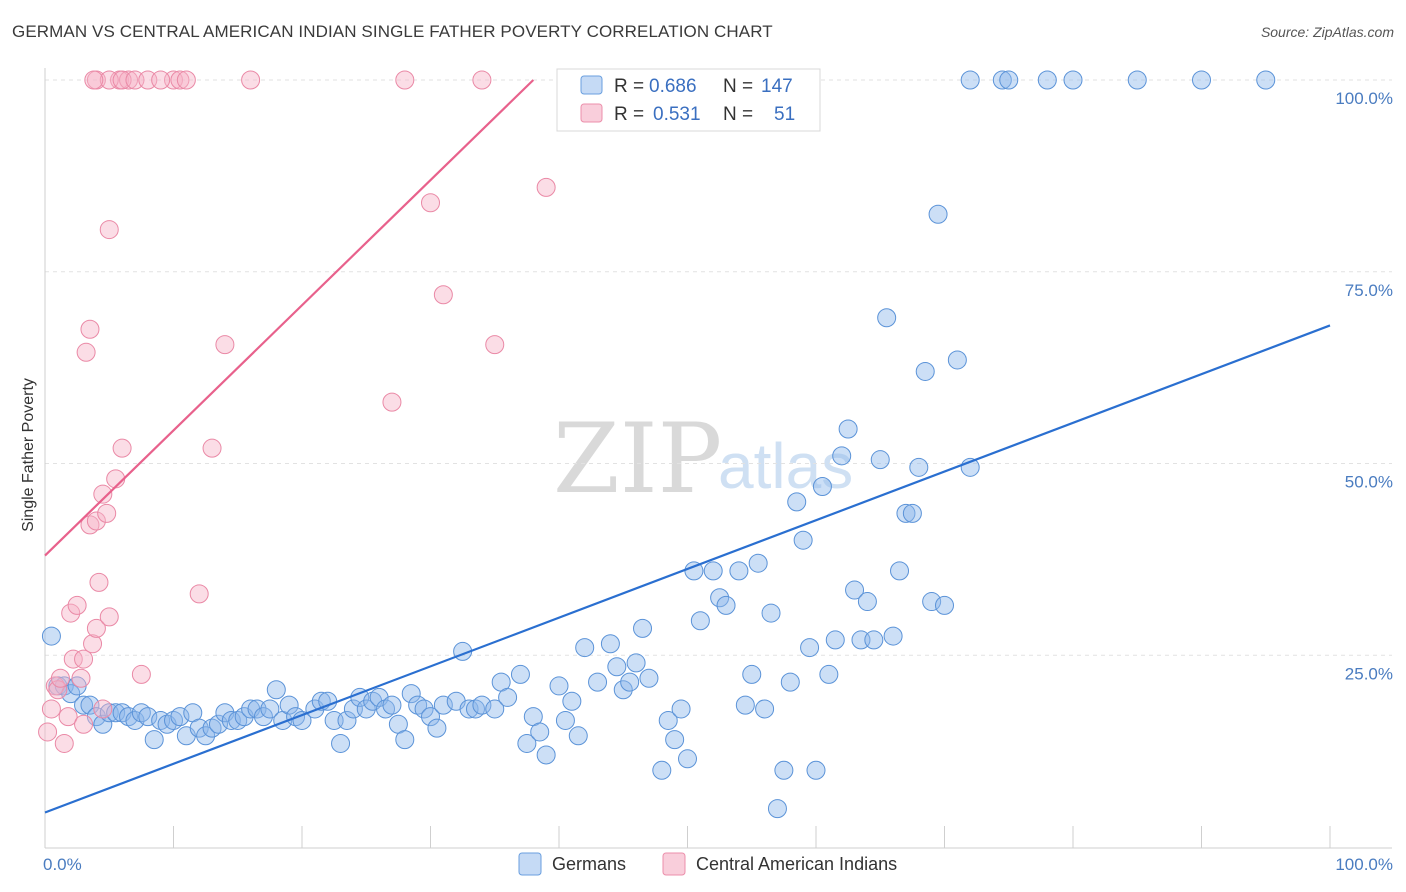 The width and height of the screenshot is (1406, 892). I want to click on watermark-atlas: atlas, so click(785, 466).